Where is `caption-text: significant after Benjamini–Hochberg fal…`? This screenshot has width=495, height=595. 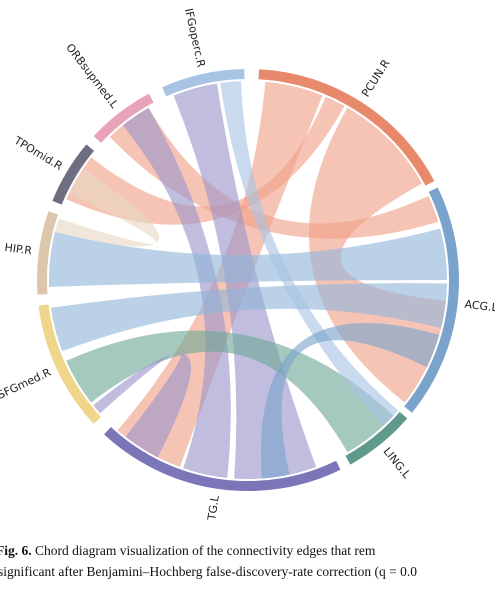
caption-text: significant after Benjamini–Hochberg fal… is located at coordinates (208, 571).